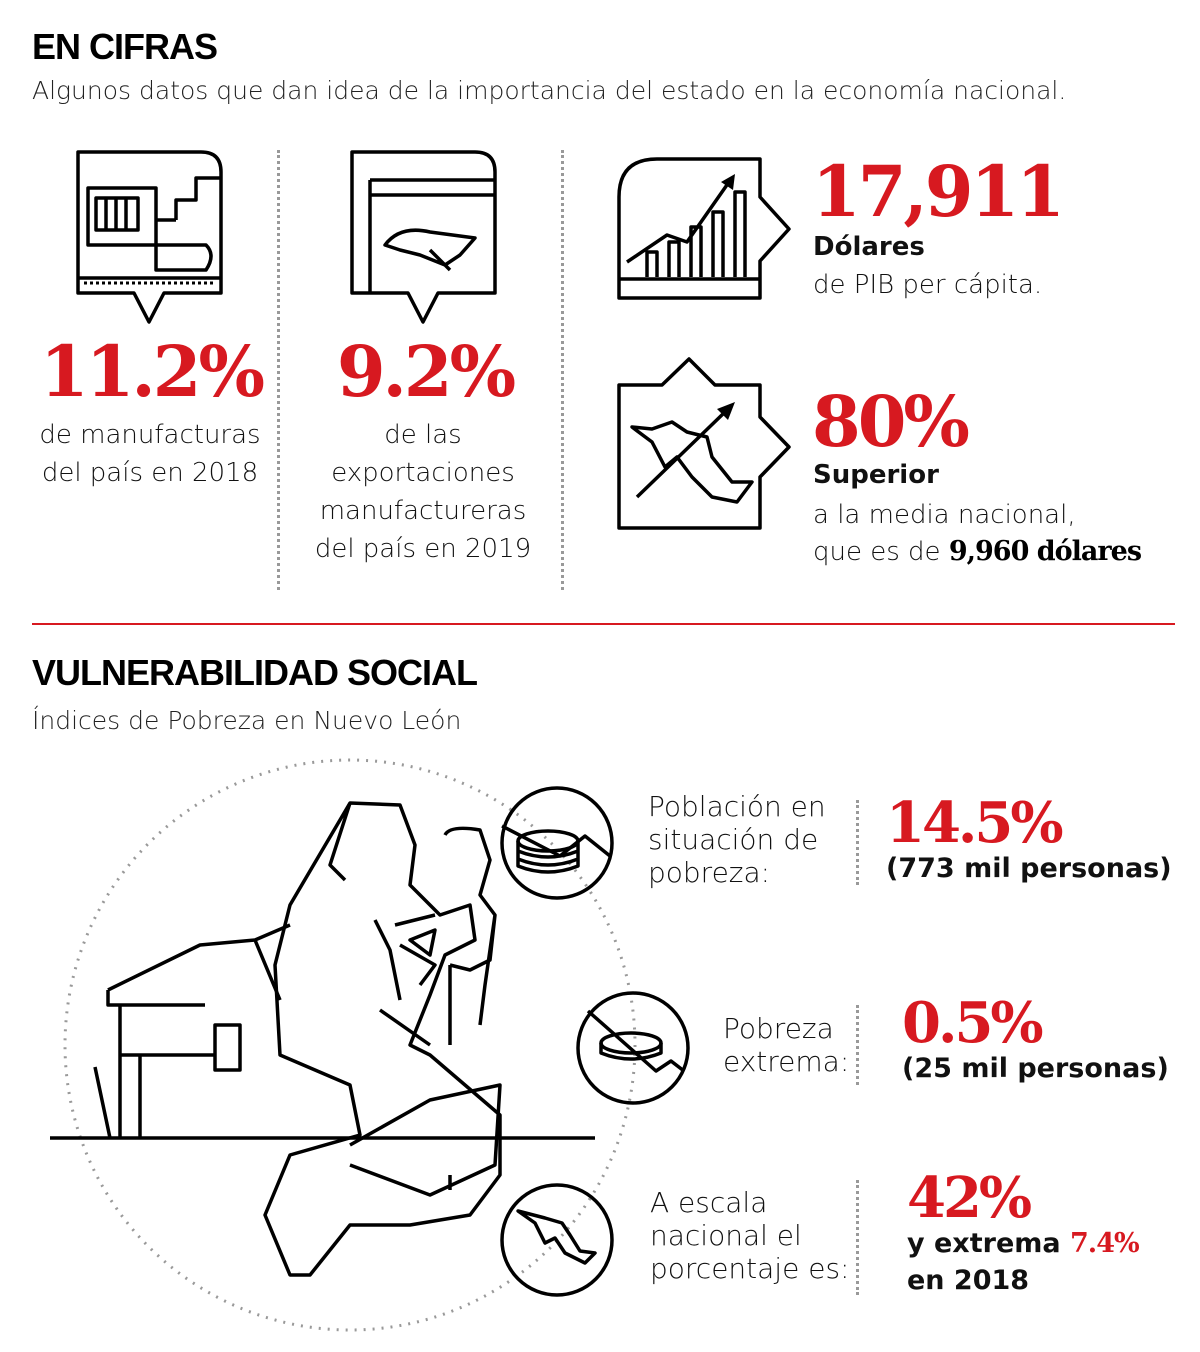 The image size is (1200, 1352). What do you see at coordinates (750, 1268) in the screenshot?
I see `label-line: porcentaje es:` at bounding box center [750, 1268].